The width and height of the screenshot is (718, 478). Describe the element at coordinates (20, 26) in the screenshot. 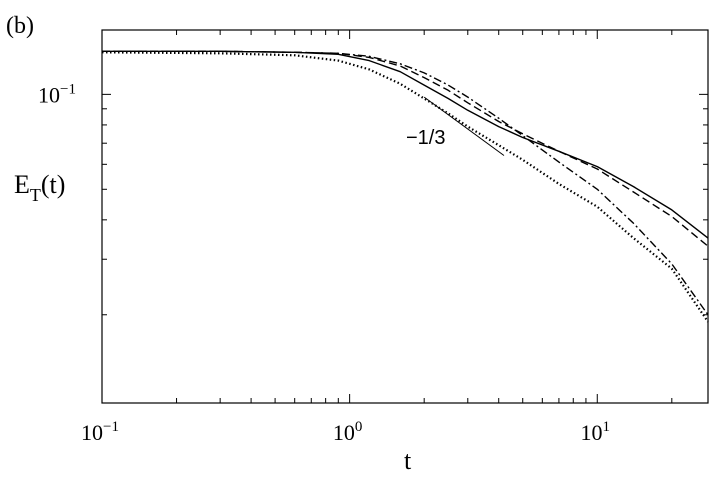

I see `panel-label: (b)` at that location.